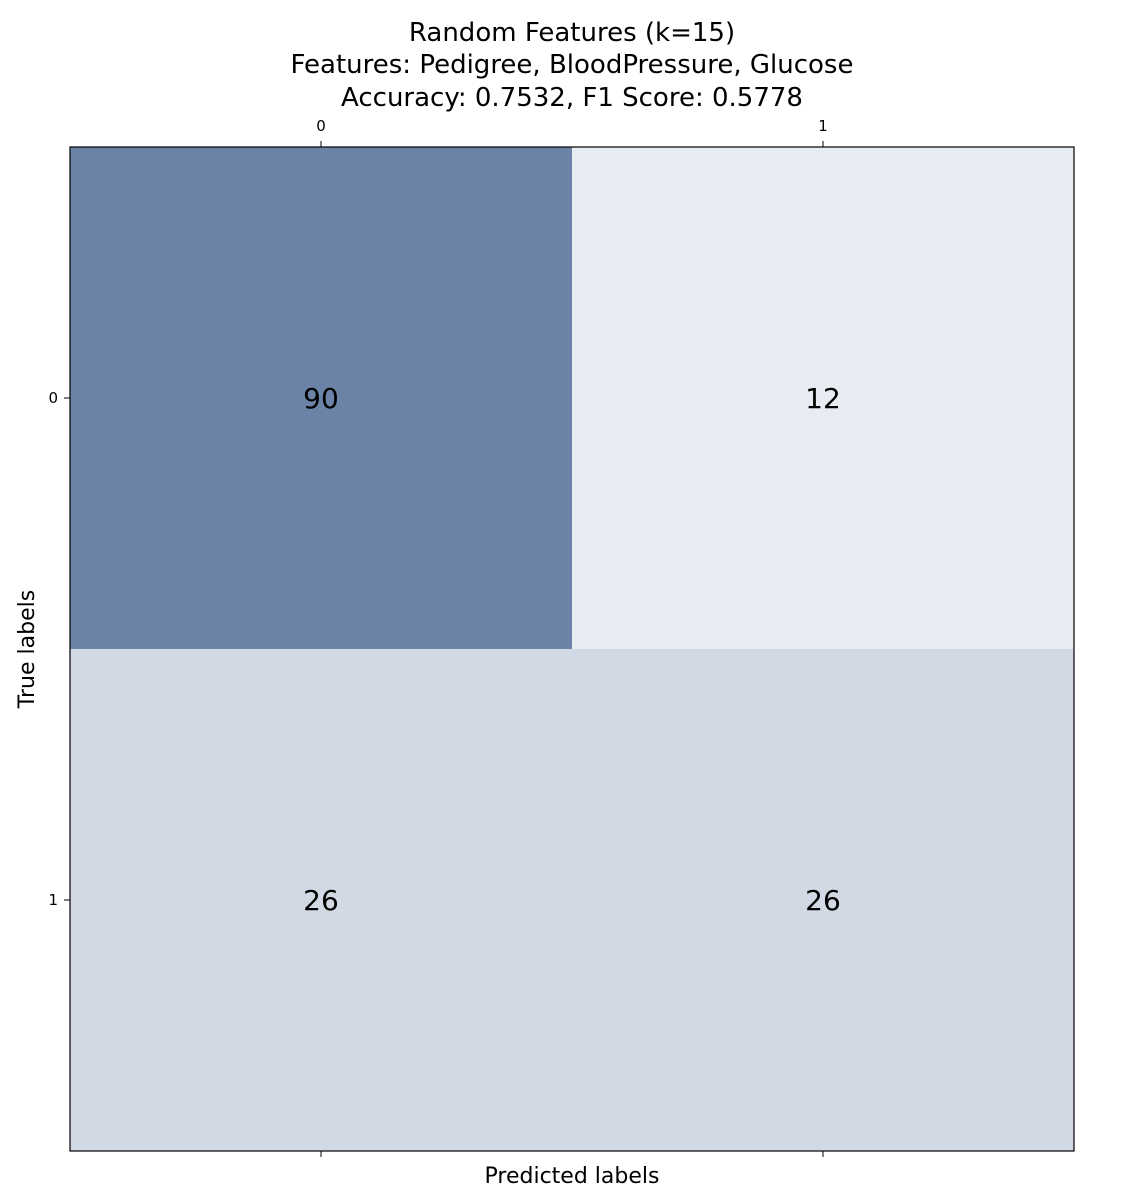  What do you see at coordinates (53, 900) in the screenshot?
I see `y-tick-label-1: 1` at bounding box center [53, 900].